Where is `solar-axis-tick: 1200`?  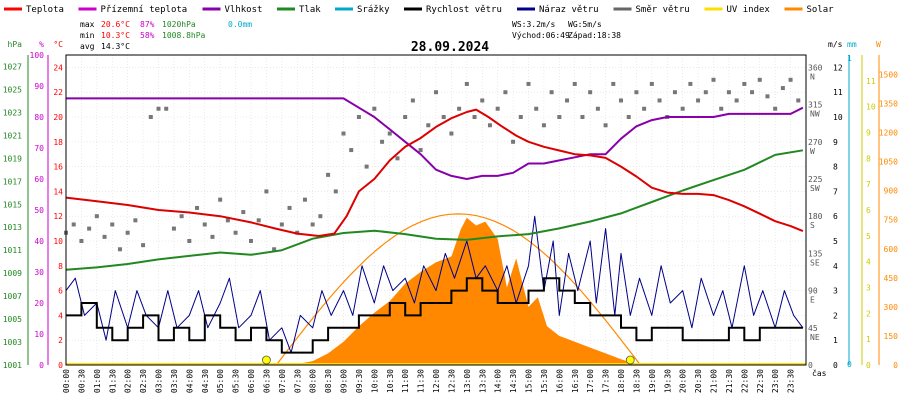
solar-axis-tick: 1200 is located at coordinates (888, 133).